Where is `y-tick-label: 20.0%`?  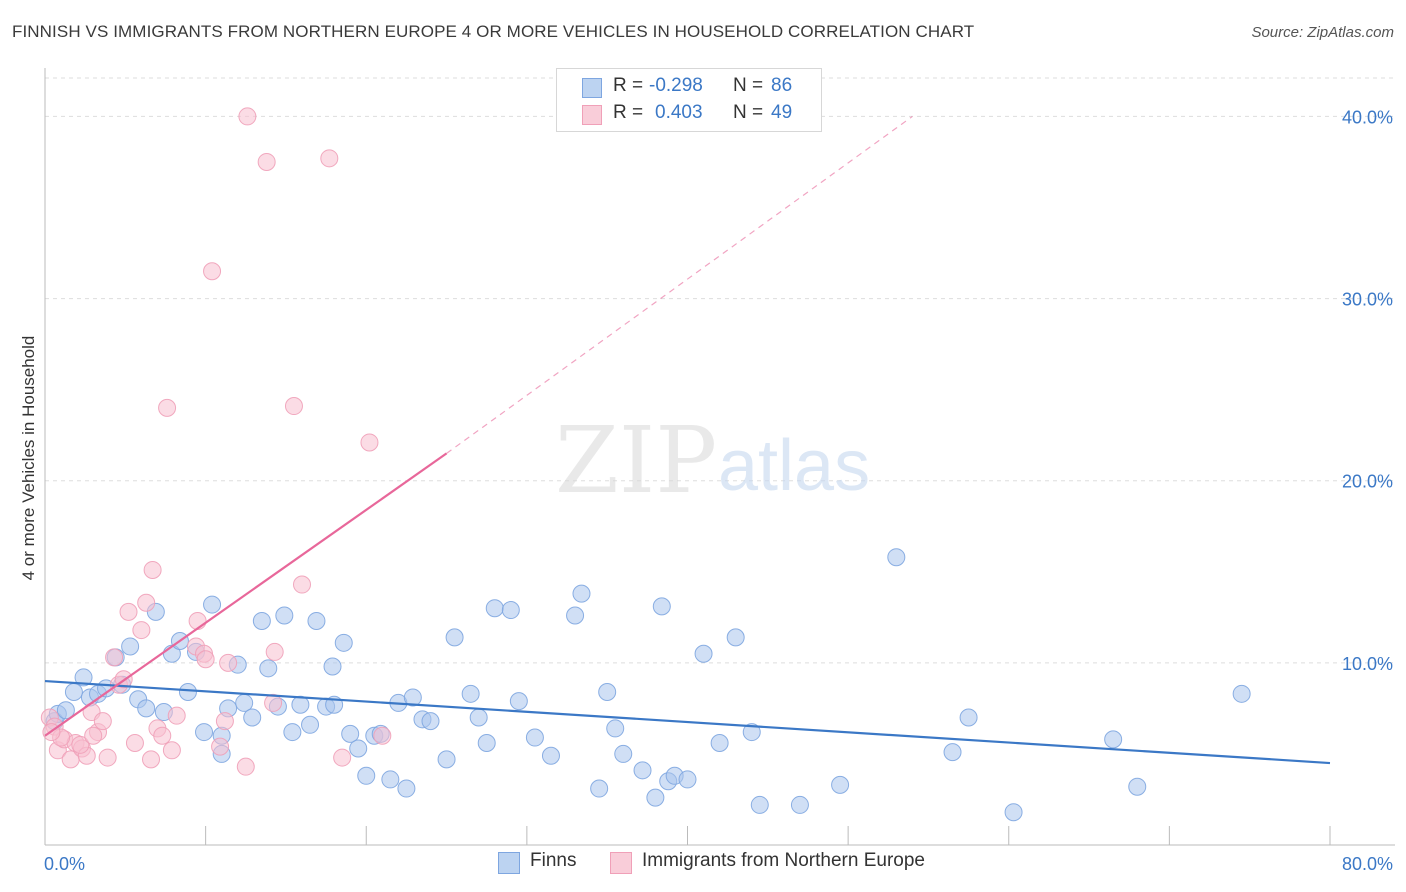 y-tick-label: 20.0% is located at coordinates (1367, 482).